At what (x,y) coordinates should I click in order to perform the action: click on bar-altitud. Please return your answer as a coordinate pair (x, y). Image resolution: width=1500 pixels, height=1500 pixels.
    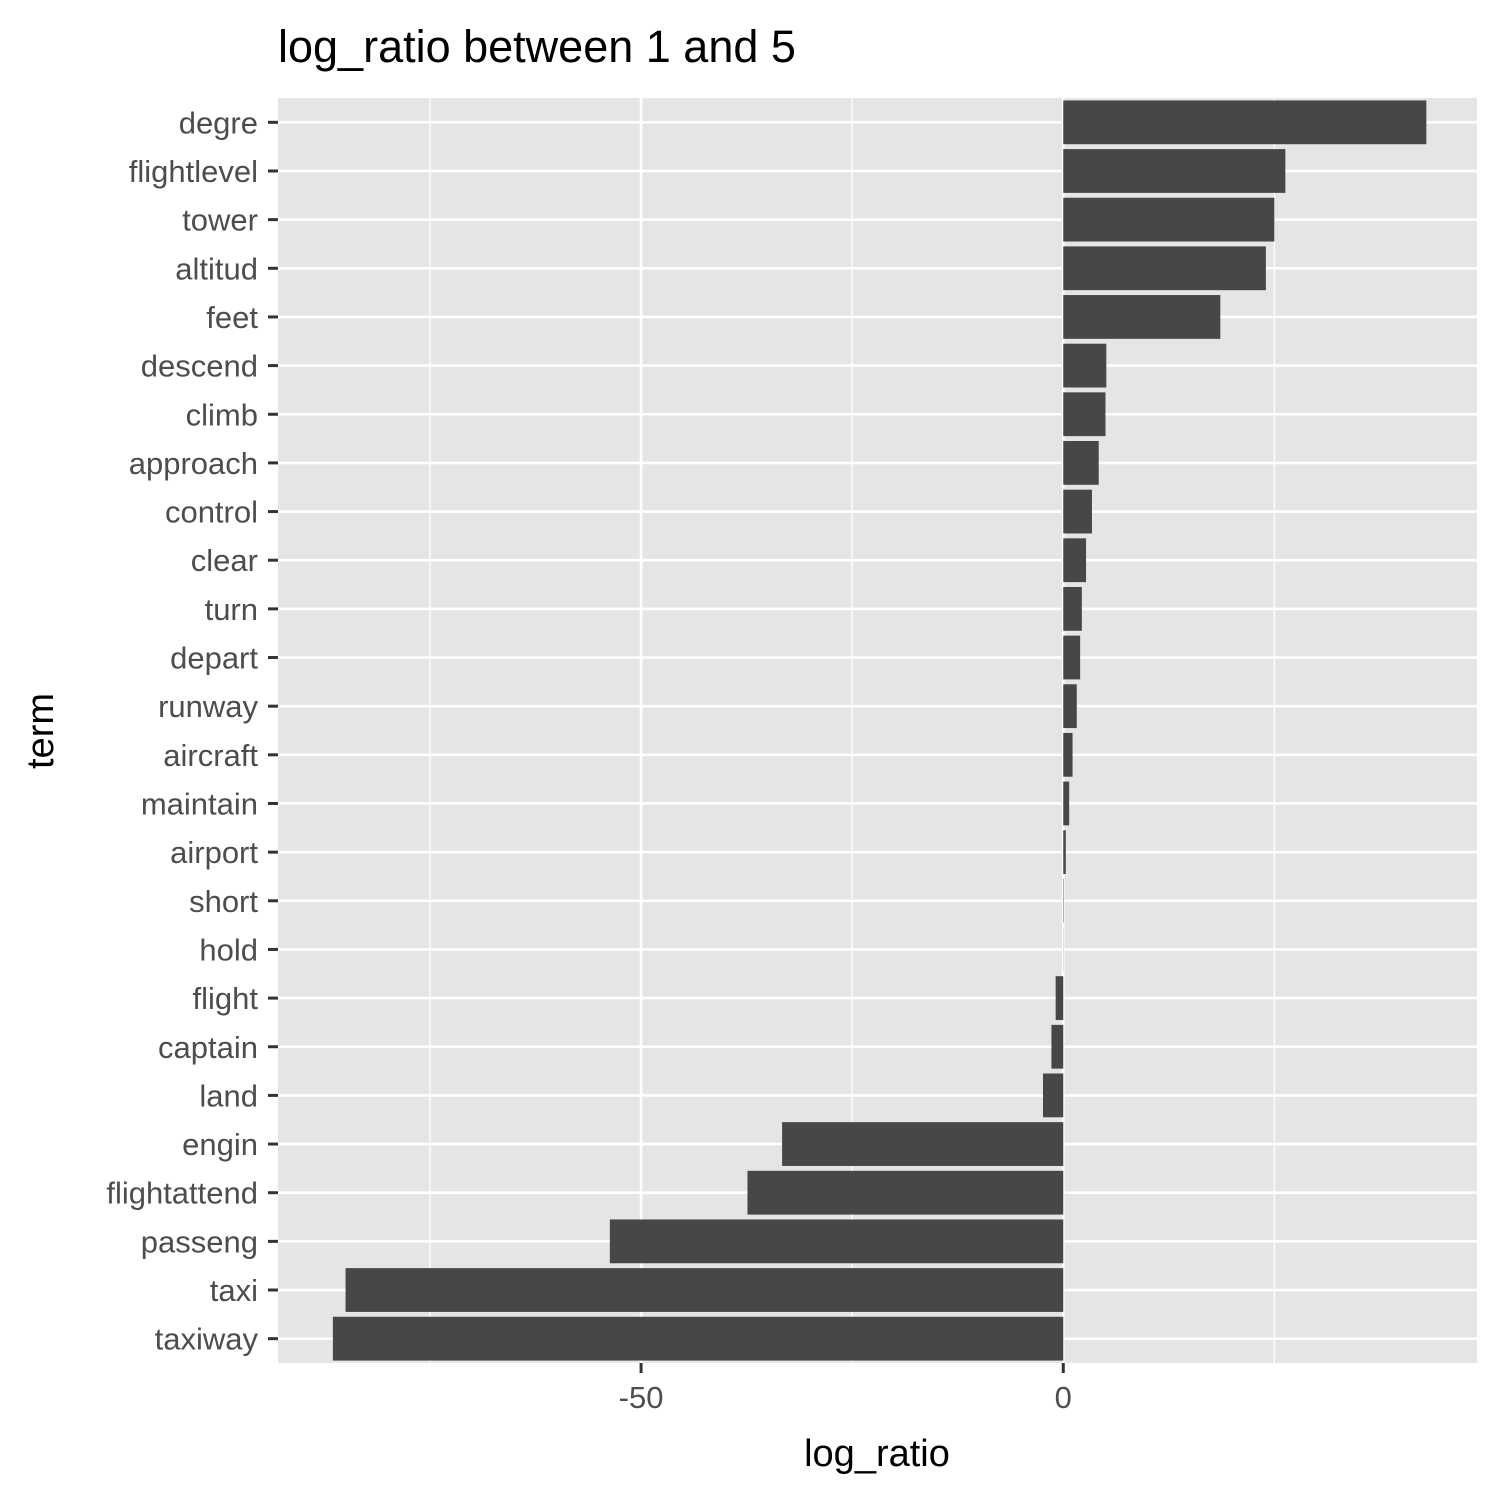
    Looking at the image, I should click on (1164, 268).